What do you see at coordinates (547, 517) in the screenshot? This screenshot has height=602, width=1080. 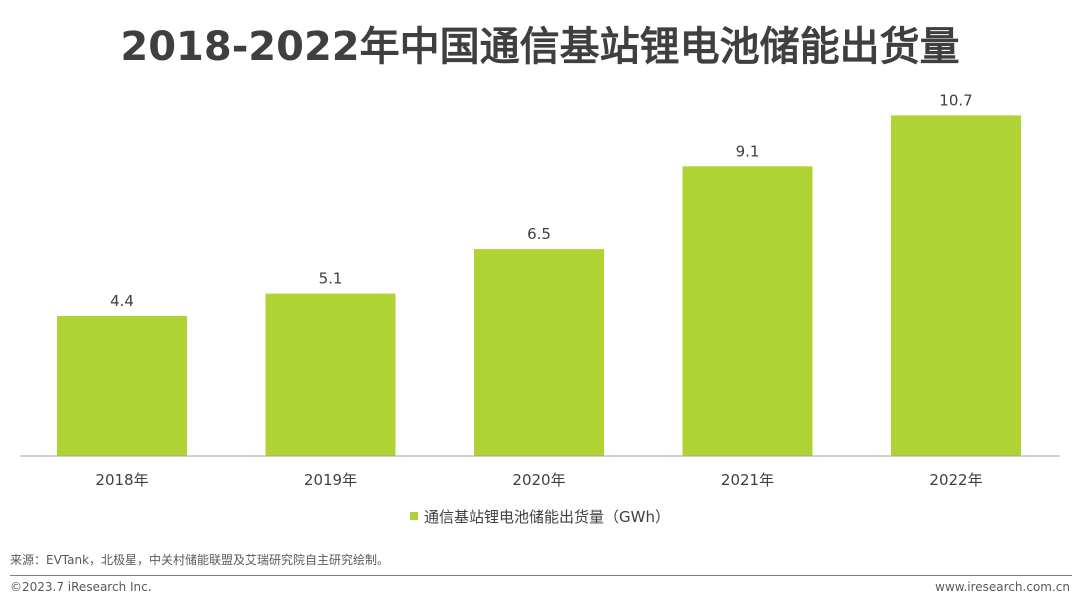 I see `legend-label: 通信基站锂电池储能出货量（GWh）` at bounding box center [547, 517].